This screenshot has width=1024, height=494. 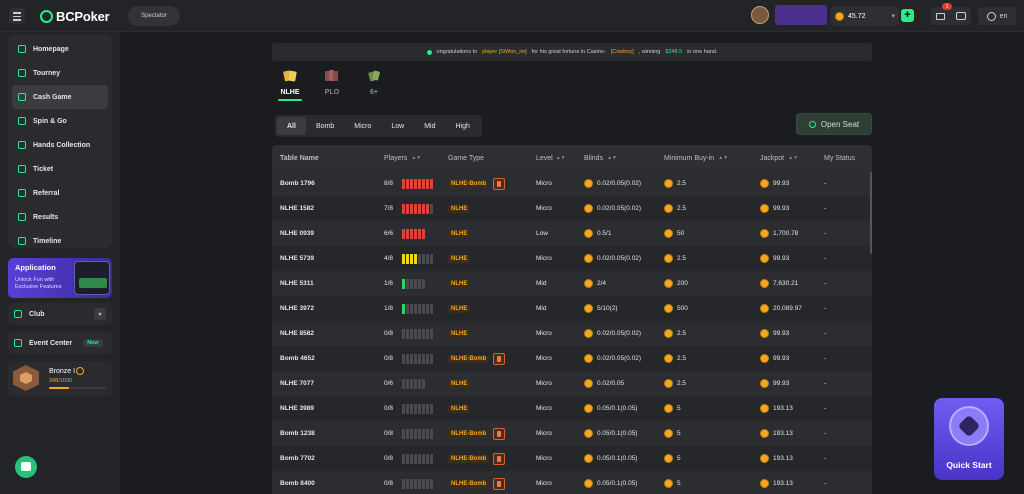 What do you see at coordinates (604, 233) in the screenshot?
I see `blinds-value: 0.5/1` at bounding box center [604, 233].